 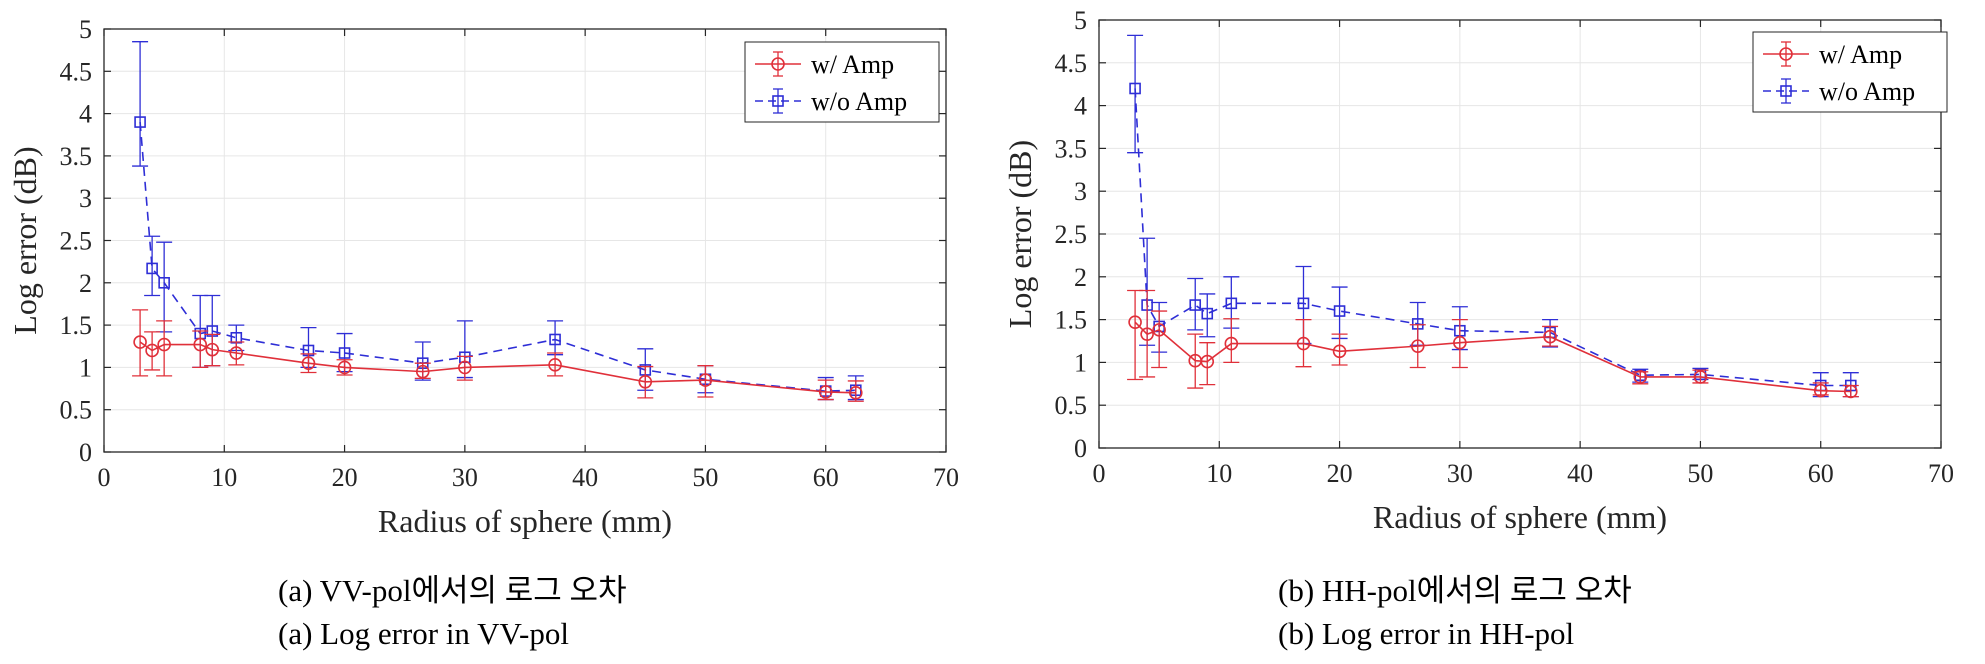 What do you see at coordinates (1426, 633) in the screenshot?
I see `caption-english-hh: (b) Log error in HH-pol` at bounding box center [1426, 633].